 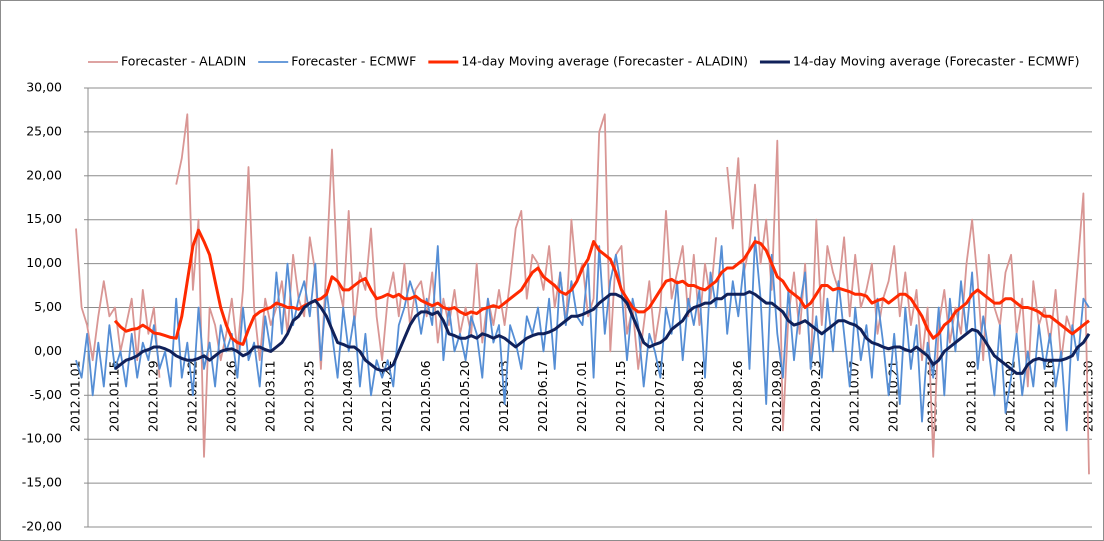 I want to click on x-tick-label: 2012.07.15, so click(x=620, y=396).